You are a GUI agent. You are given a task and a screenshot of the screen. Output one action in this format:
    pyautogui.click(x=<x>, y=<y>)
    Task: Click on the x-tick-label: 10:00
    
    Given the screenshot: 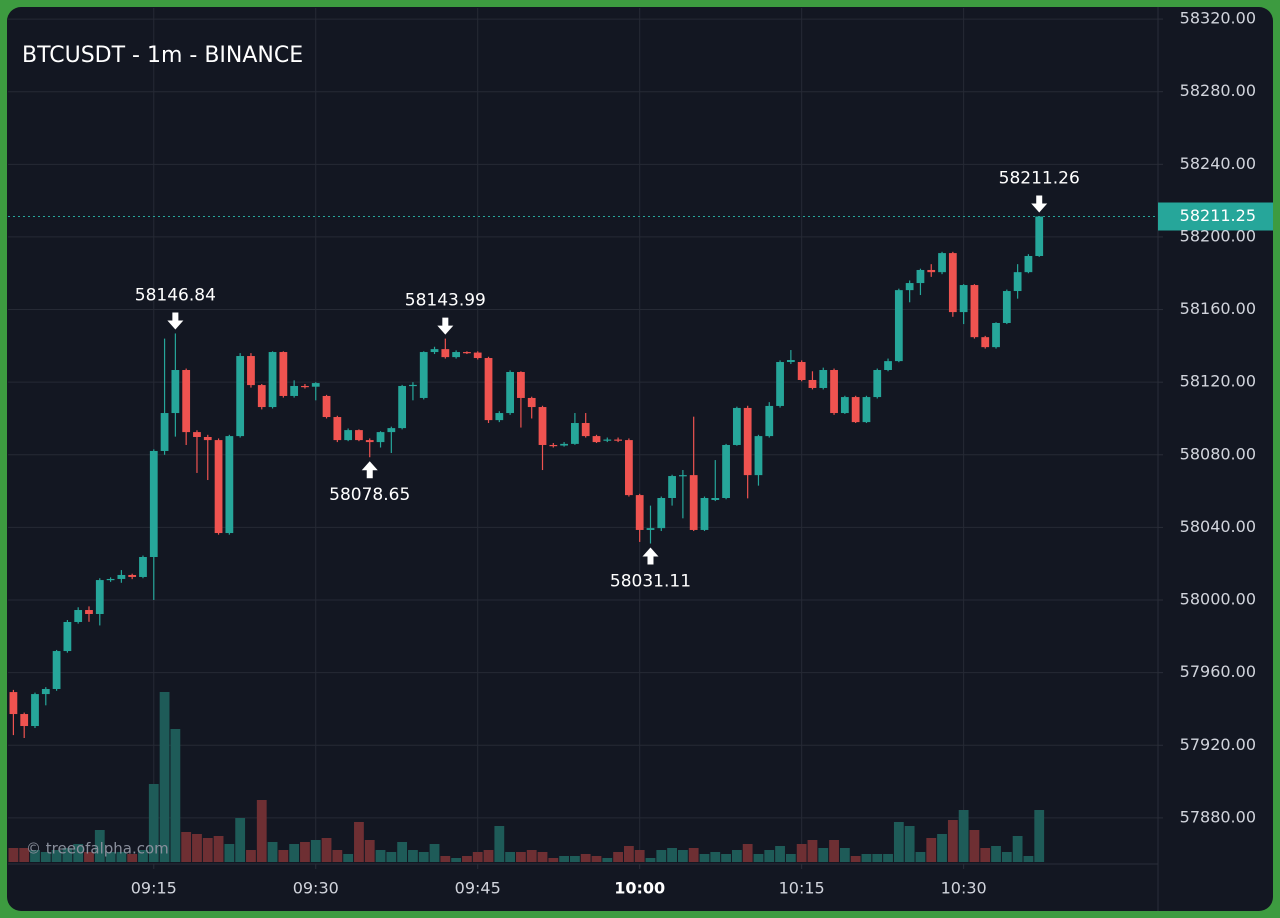 What is the action you would take?
    pyautogui.click(x=639, y=888)
    